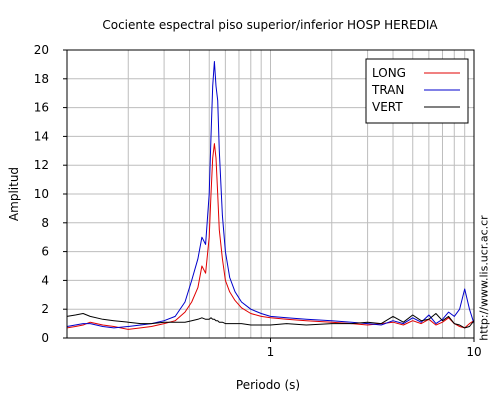 The image size is (500, 400). What do you see at coordinates (45, 280) in the screenshot?
I see `y-tick-label: 4` at bounding box center [45, 280].